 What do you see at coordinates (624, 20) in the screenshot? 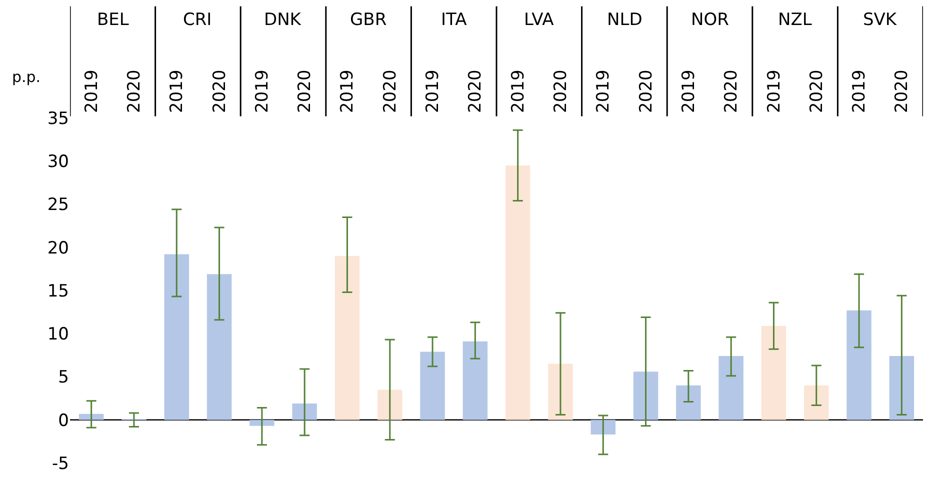
I see `text: NLD` at bounding box center [624, 20].